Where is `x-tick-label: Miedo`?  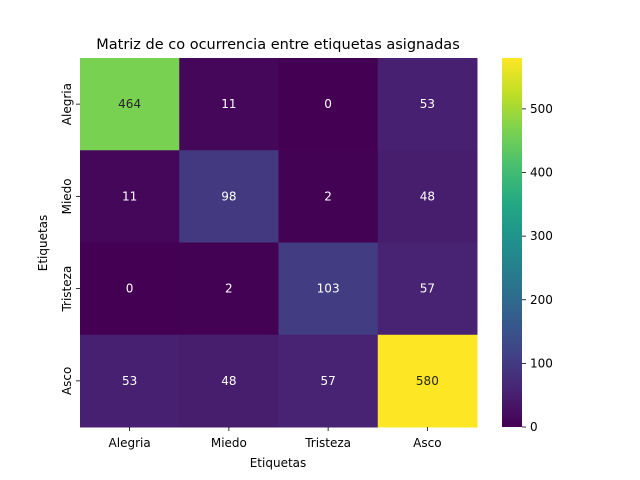 x-tick-label: Miedo is located at coordinates (229, 443).